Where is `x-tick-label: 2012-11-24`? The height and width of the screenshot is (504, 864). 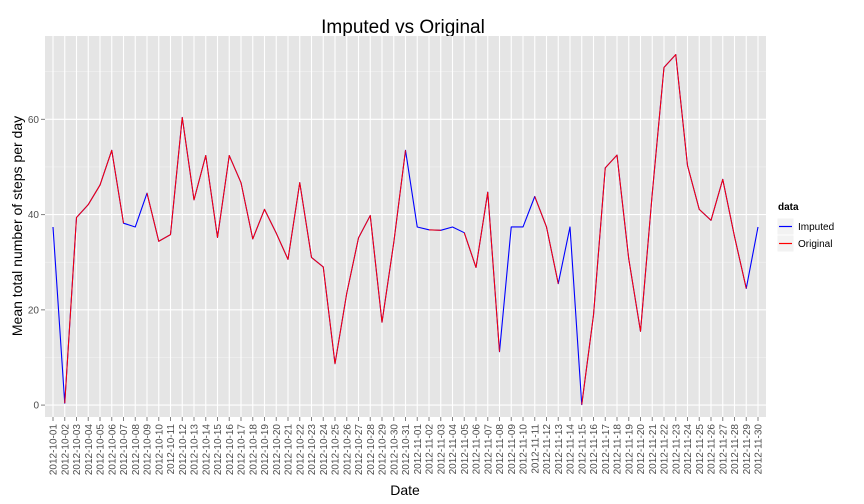 x-tick-label: 2012-11-24 is located at coordinates (688, 449).